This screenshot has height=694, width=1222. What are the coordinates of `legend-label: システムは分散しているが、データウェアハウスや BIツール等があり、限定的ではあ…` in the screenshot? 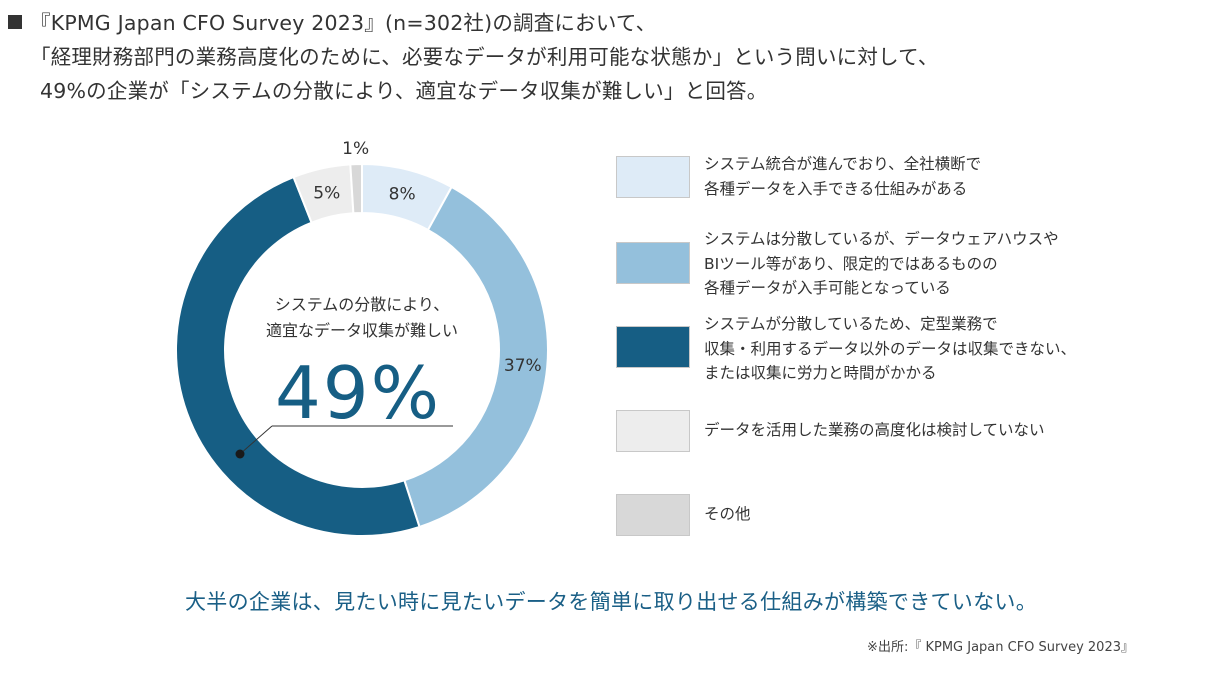 It's located at (881, 263).